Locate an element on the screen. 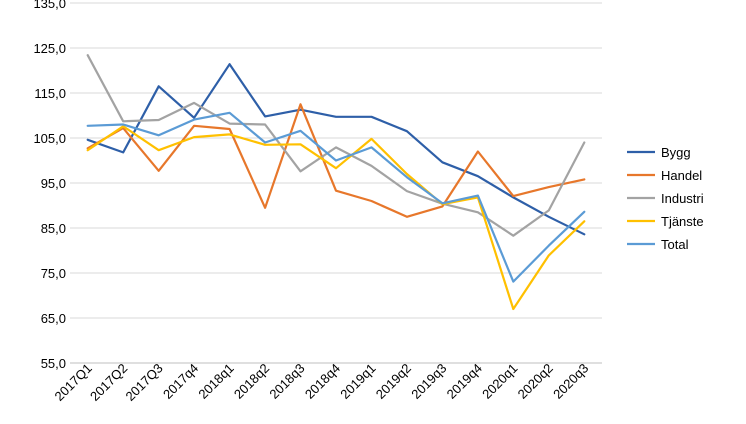  x-tick-label: 2017Q2 is located at coordinates (108, 382).